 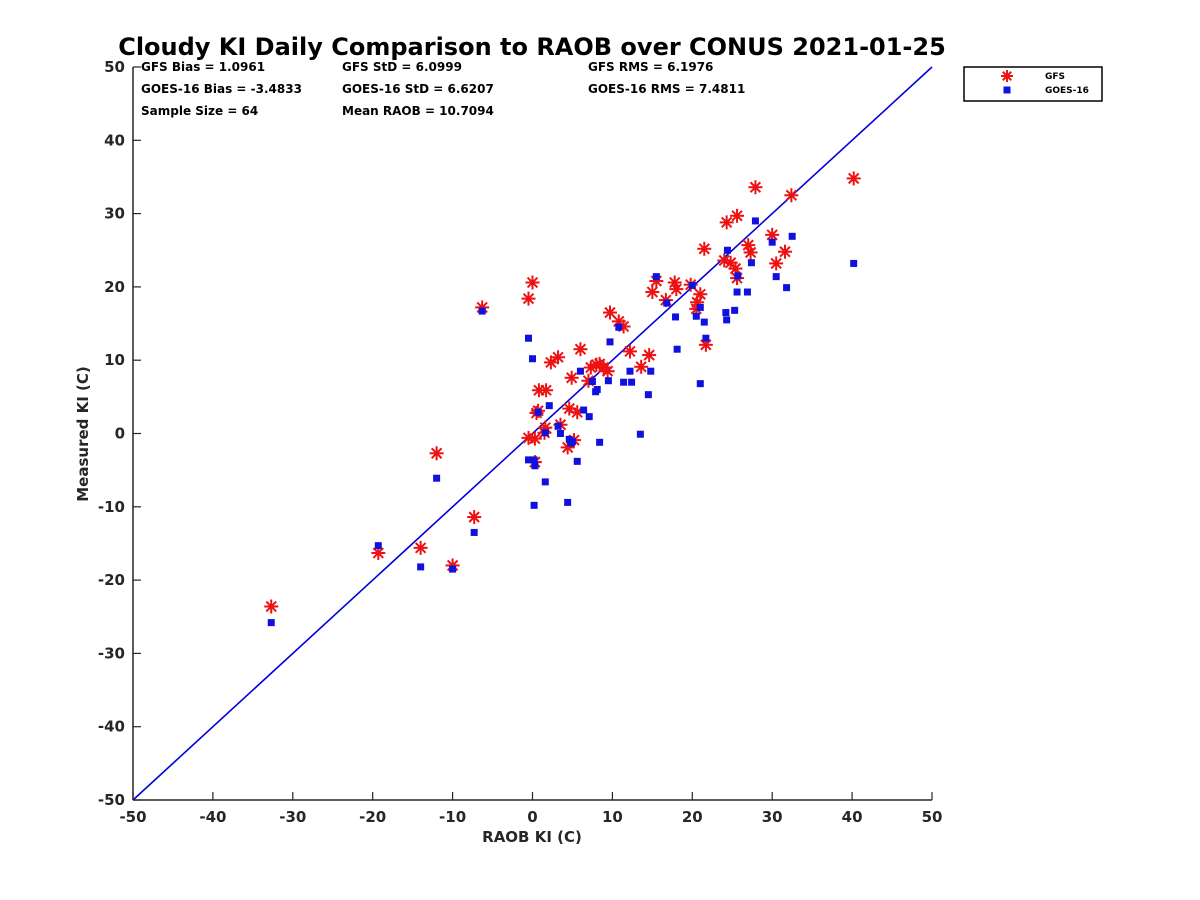 I want to click on x-tick-label: 50, so click(x=932, y=817).